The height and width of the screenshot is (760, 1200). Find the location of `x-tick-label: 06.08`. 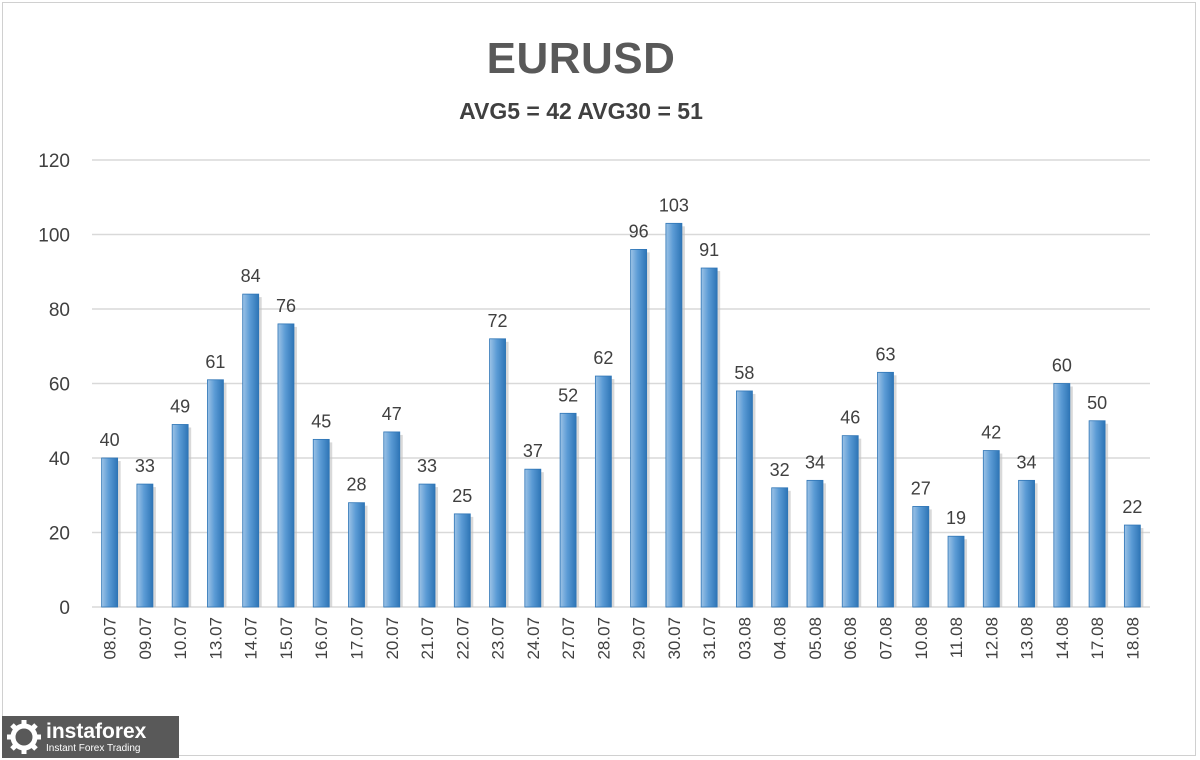

x-tick-label: 06.08 is located at coordinates (850, 638).